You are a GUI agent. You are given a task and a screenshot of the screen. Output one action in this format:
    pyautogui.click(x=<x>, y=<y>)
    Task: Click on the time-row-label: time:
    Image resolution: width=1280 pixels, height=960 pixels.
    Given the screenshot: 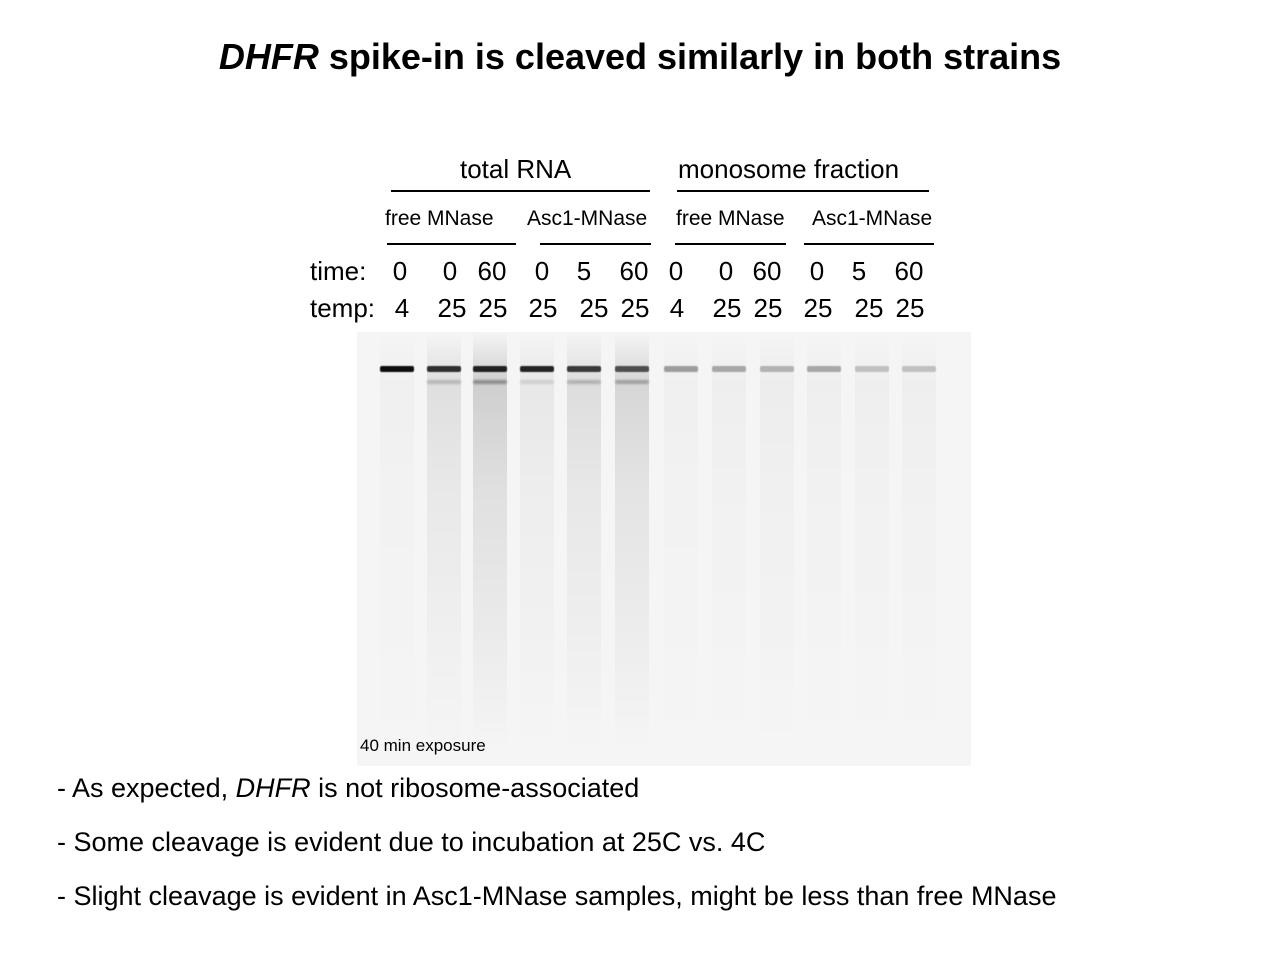 What is the action you would take?
    pyautogui.click(x=338, y=271)
    